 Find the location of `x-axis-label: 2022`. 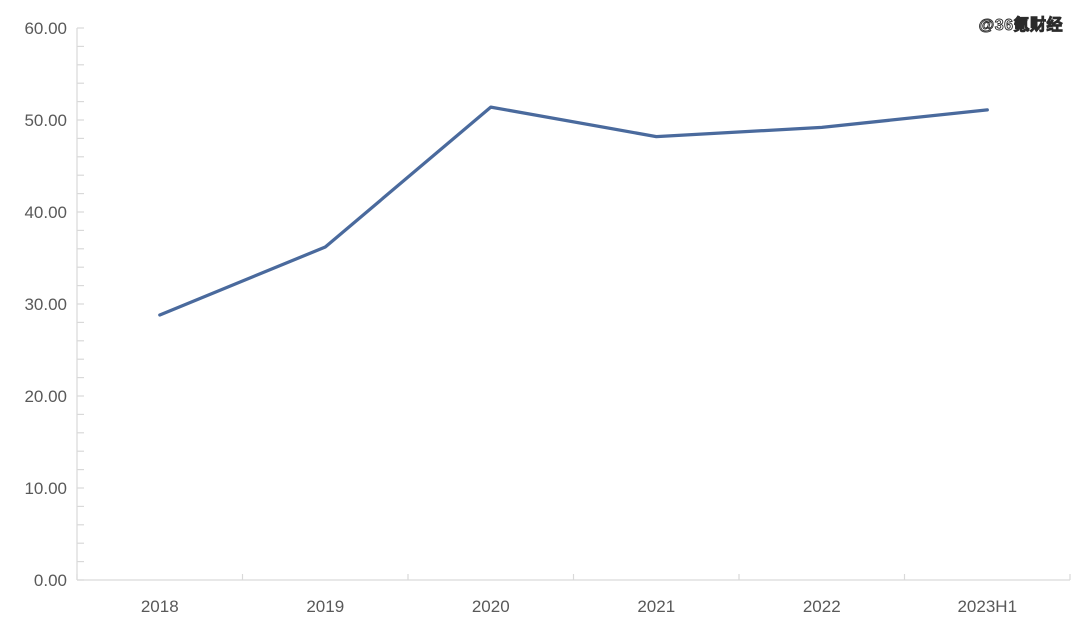

x-axis-label: 2022 is located at coordinates (822, 606).